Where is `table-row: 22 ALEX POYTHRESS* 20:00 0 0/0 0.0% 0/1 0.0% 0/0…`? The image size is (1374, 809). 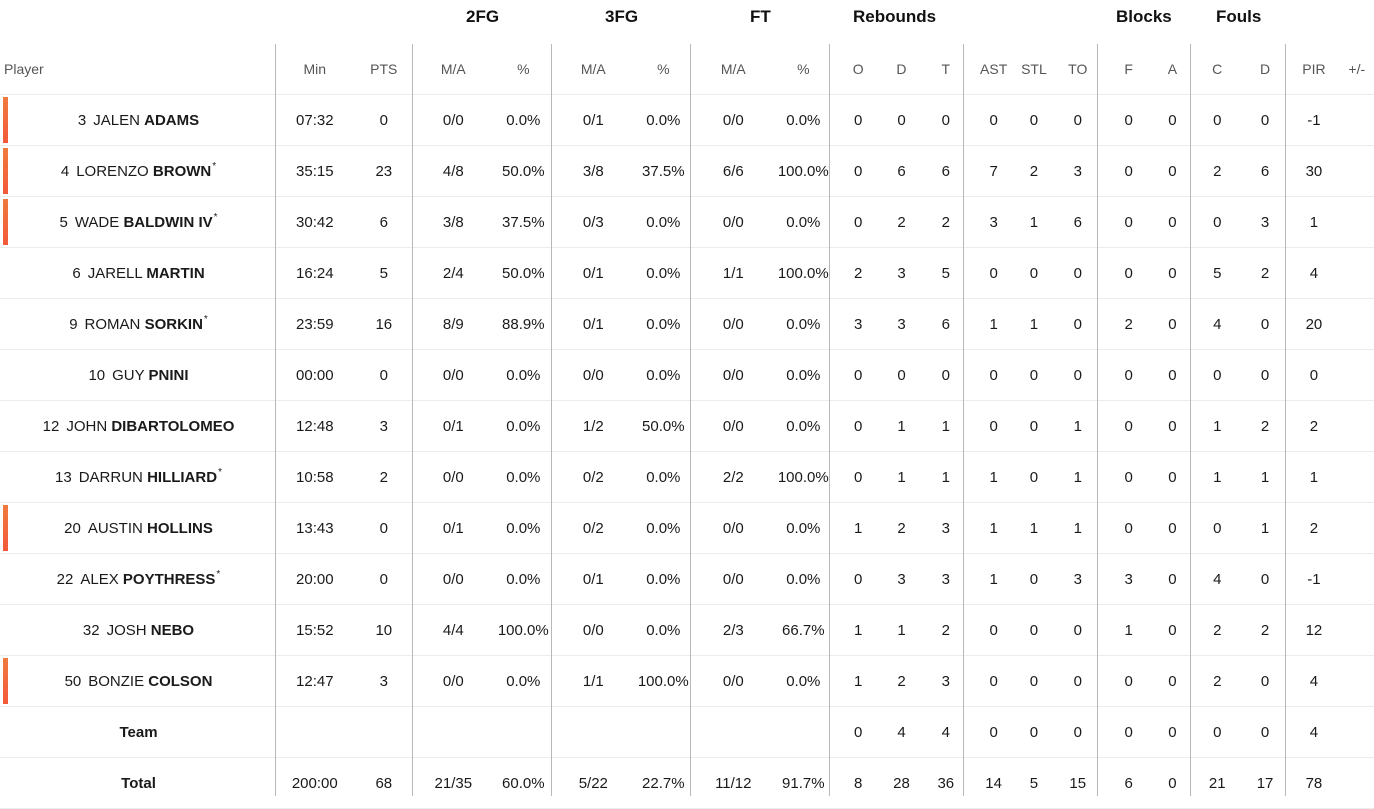 table-row: 22 ALEX POYTHRESS* 20:00 0 0/0 0.0% 0/1 0.0% 0/0… is located at coordinates (687, 579).